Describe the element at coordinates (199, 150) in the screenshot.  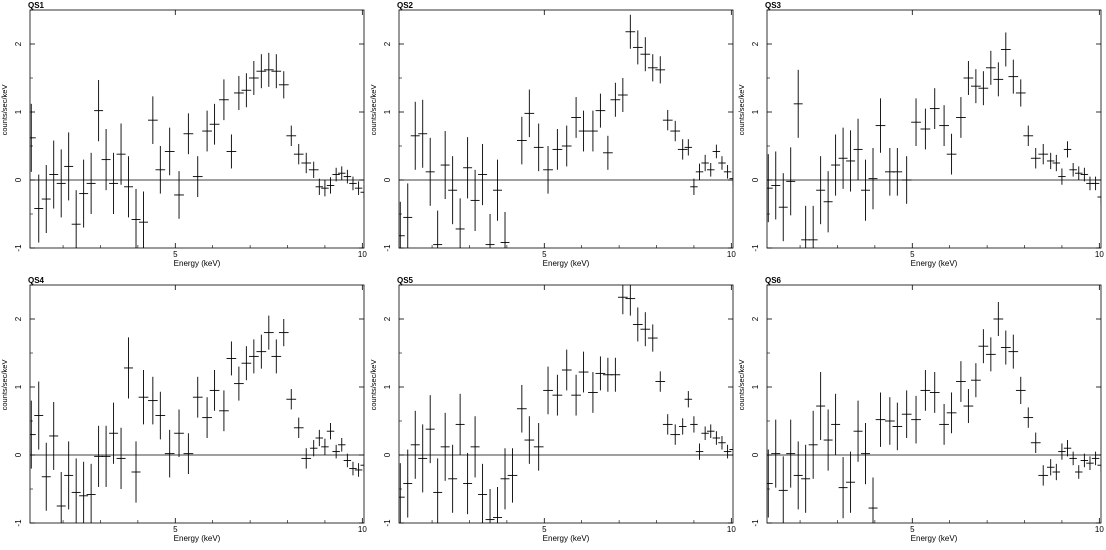
I see `data-points` at that location.